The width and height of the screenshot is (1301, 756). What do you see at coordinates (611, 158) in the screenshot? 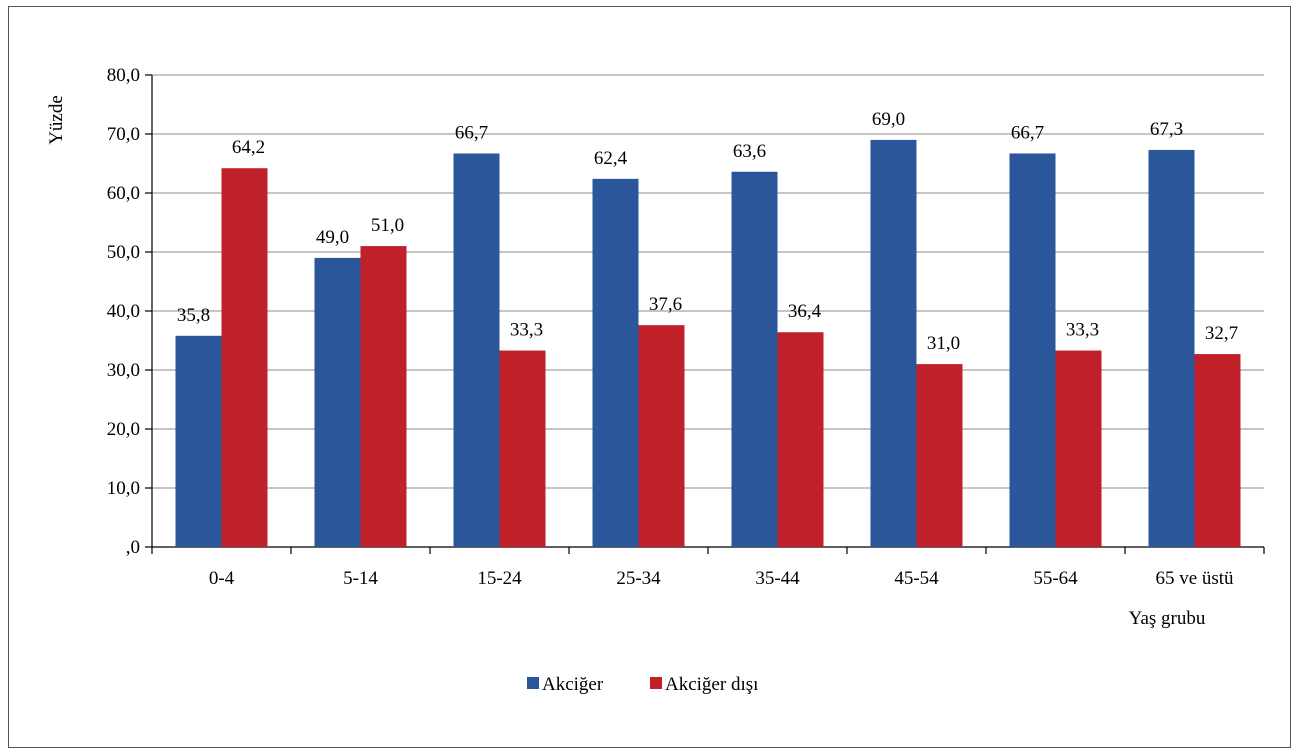
I see `data-label: 62,4` at bounding box center [611, 158].